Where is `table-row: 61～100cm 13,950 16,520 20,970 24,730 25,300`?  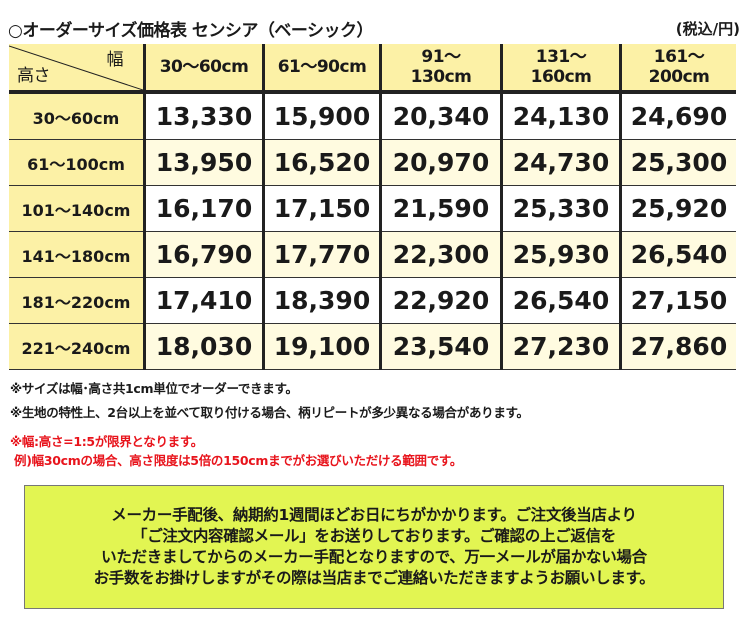 table-row: 61～100cm 13,950 16,520 20,970 24,730 25,300 is located at coordinates (372, 162).